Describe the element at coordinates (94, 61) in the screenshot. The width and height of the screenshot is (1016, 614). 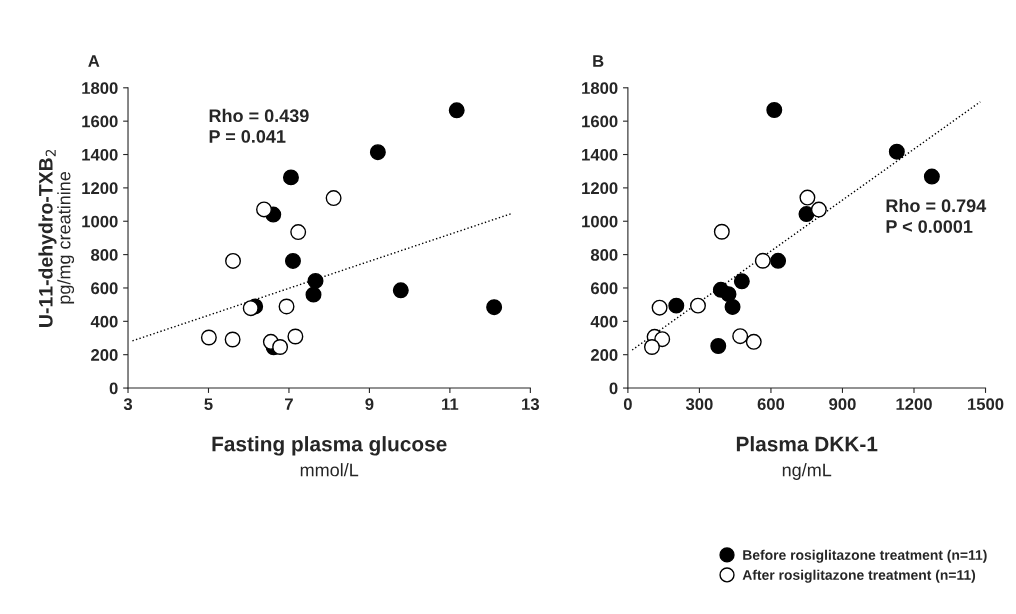
I see `chart-title: A` at that location.